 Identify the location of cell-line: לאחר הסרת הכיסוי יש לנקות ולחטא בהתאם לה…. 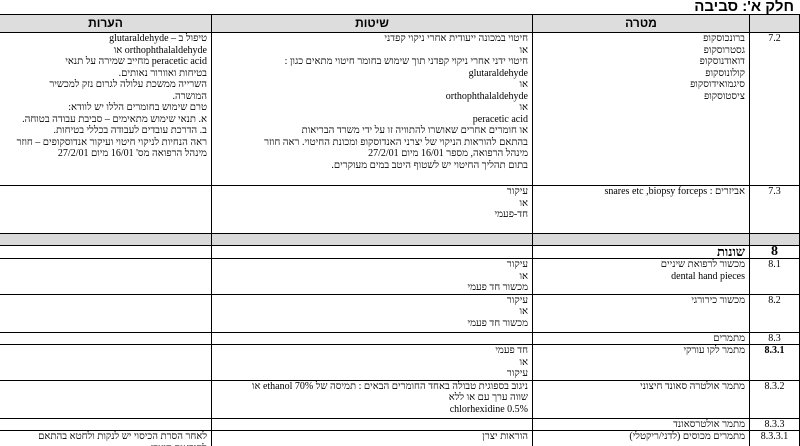
(122, 438).